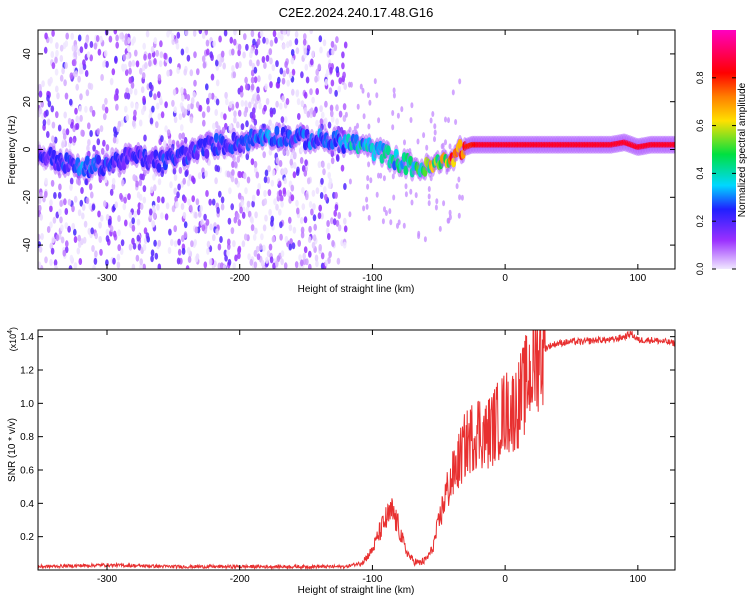  Describe the element at coordinates (372, 579) in the screenshot. I see `x-tick-label: -100` at that location.